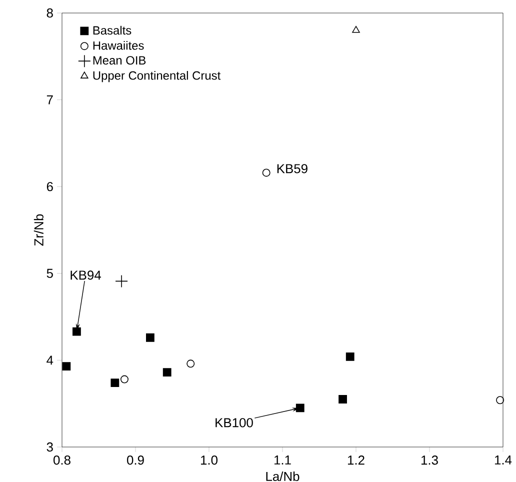 The height and width of the screenshot is (482, 516). What do you see at coordinates (49, 99) in the screenshot?
I see `y-tick-label: 7` at bounding box center [49, 99].